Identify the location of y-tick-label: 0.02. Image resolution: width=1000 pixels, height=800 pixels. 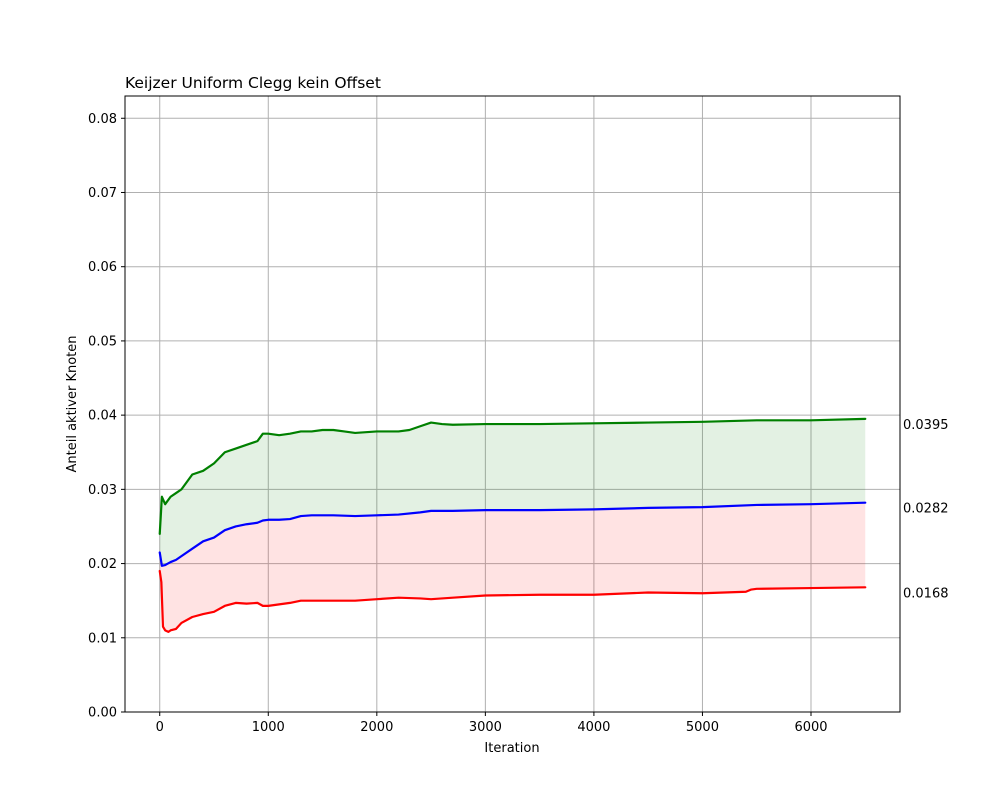
(102, 564).